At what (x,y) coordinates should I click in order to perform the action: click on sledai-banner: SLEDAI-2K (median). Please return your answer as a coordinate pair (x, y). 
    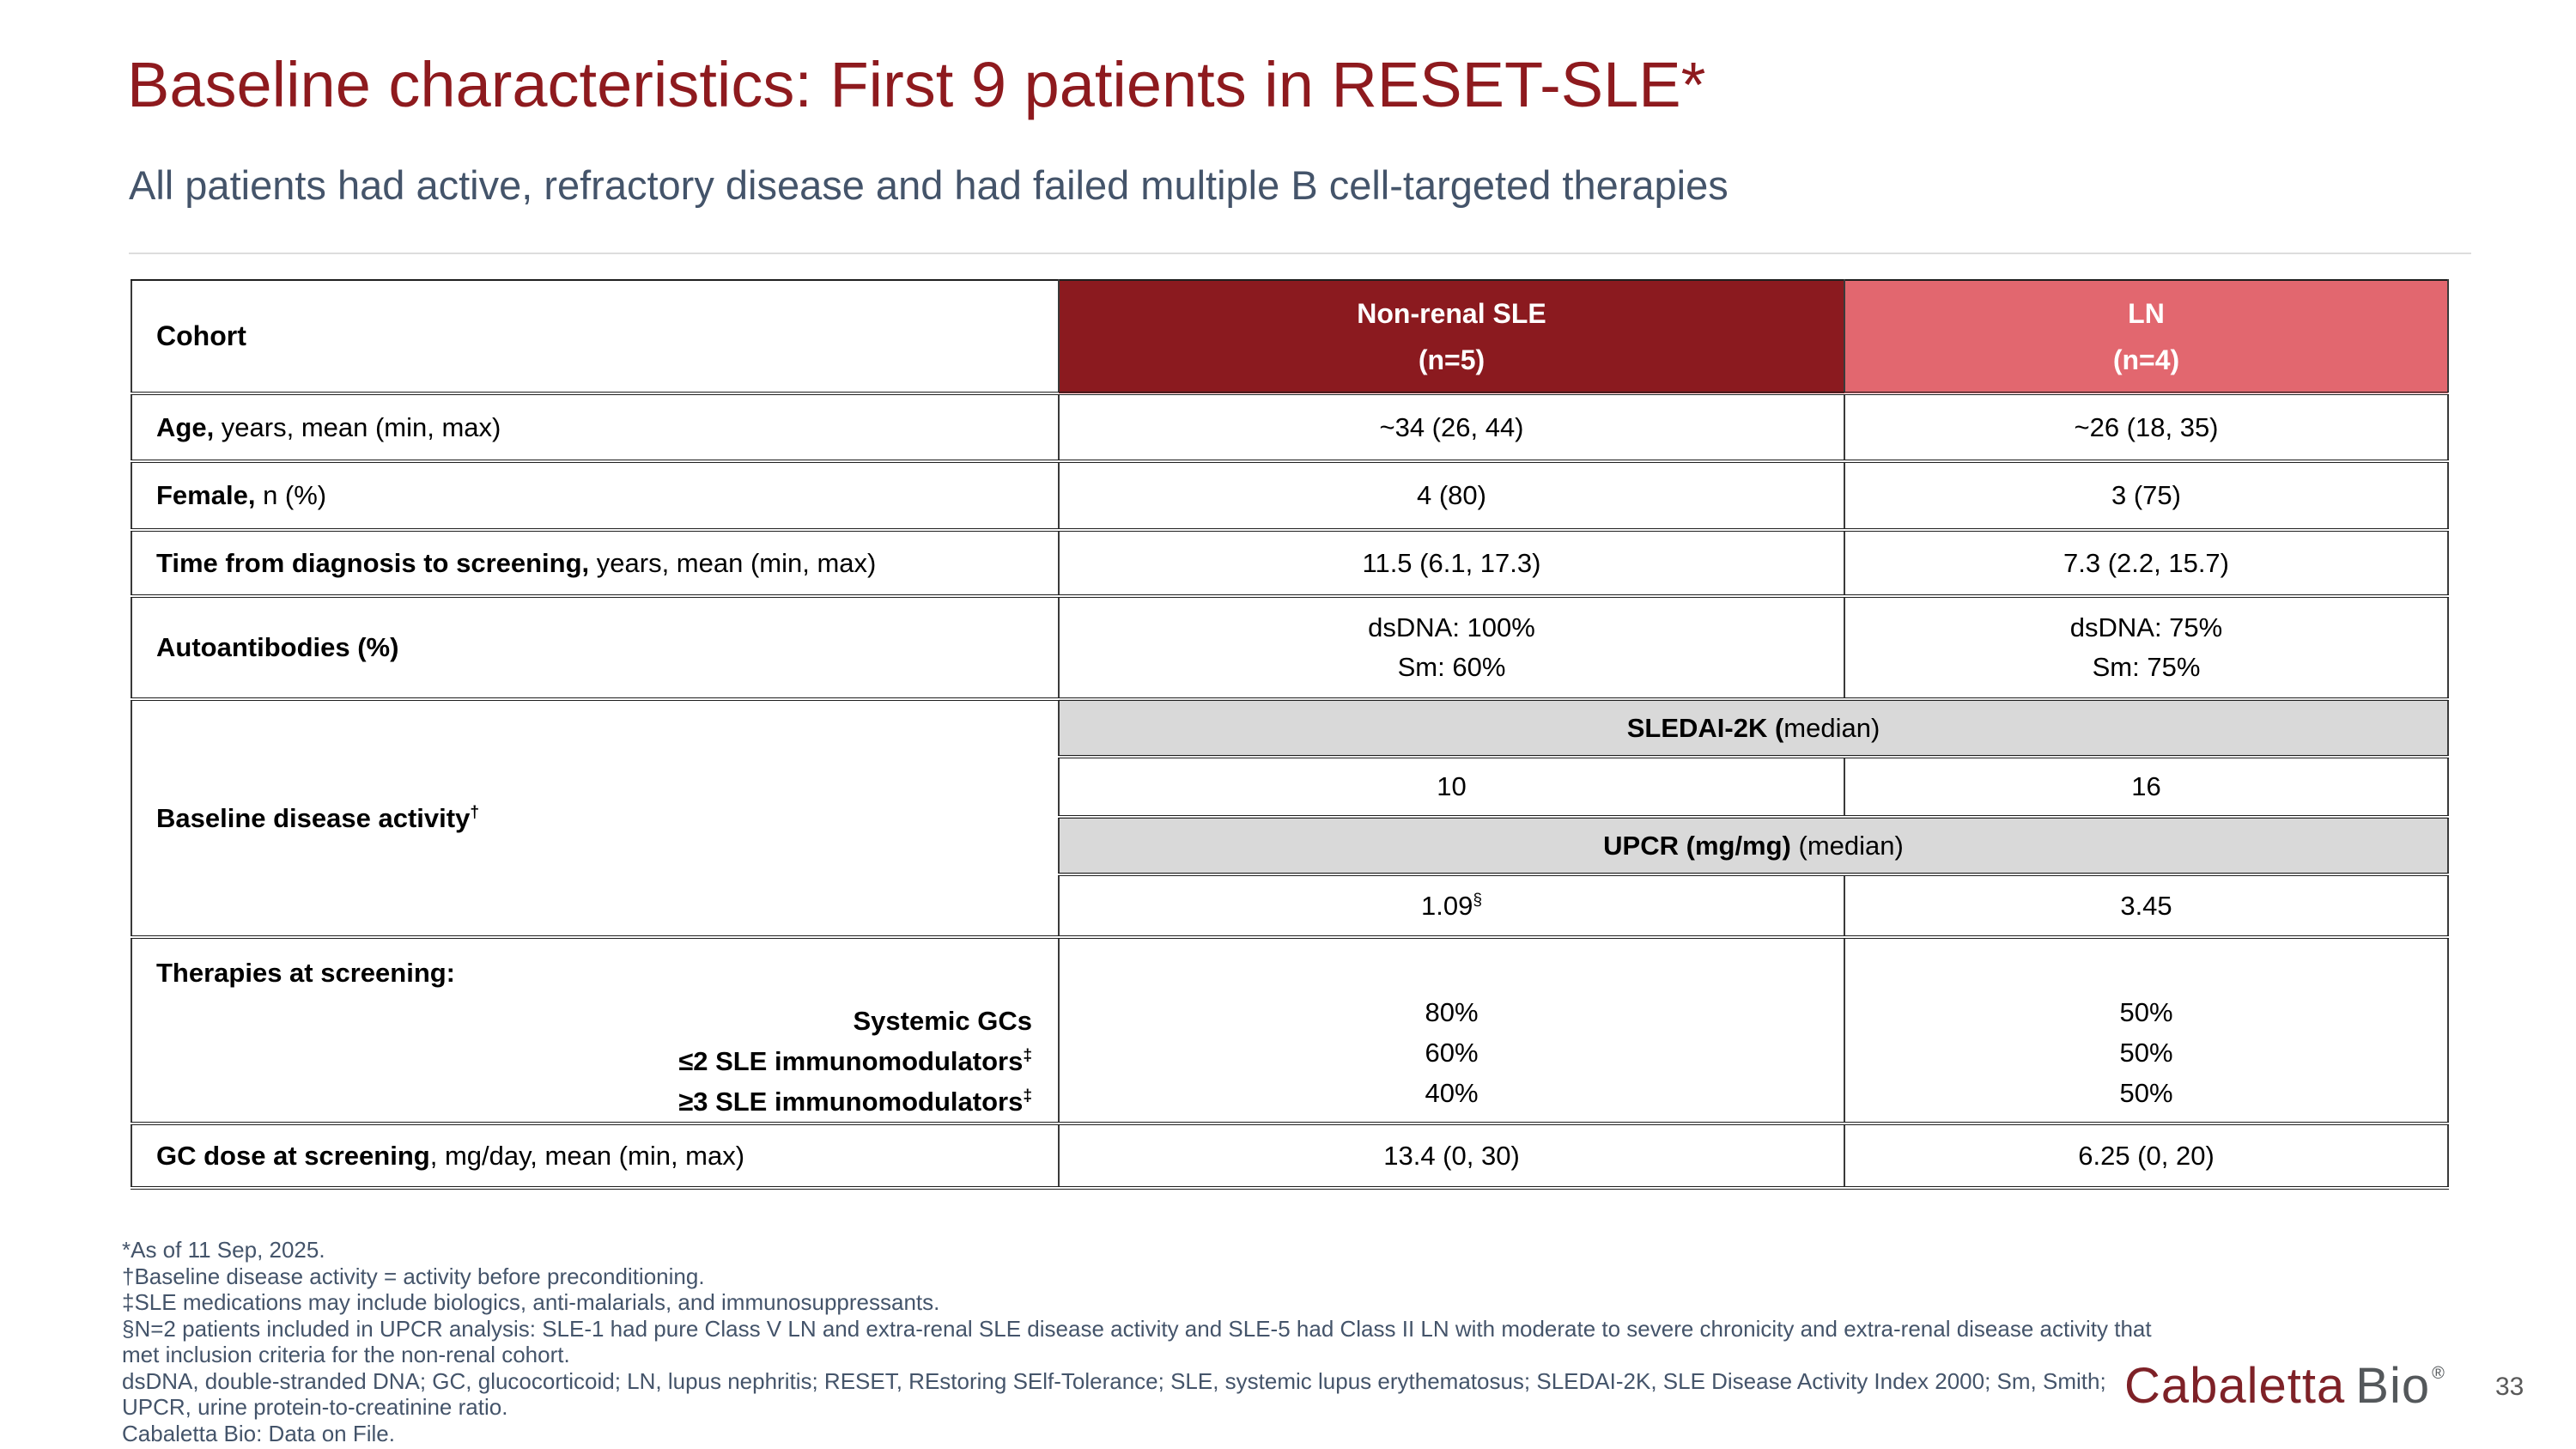
    Looking at the image, I should click on (1753, 727).